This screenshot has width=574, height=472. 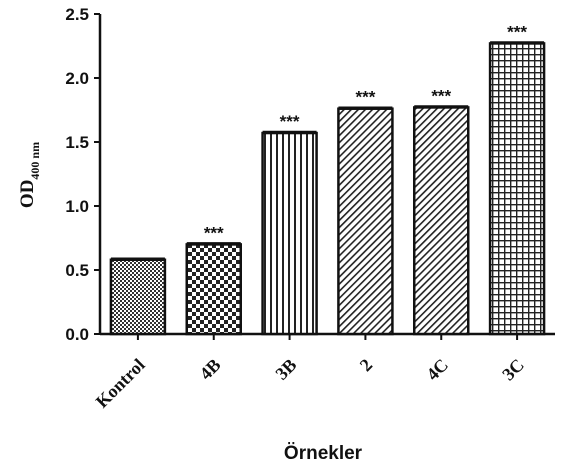 What do you see at coordinates (213, 289) in the screenshot?
I see `bar-4b` at bounding box center [213, 289].